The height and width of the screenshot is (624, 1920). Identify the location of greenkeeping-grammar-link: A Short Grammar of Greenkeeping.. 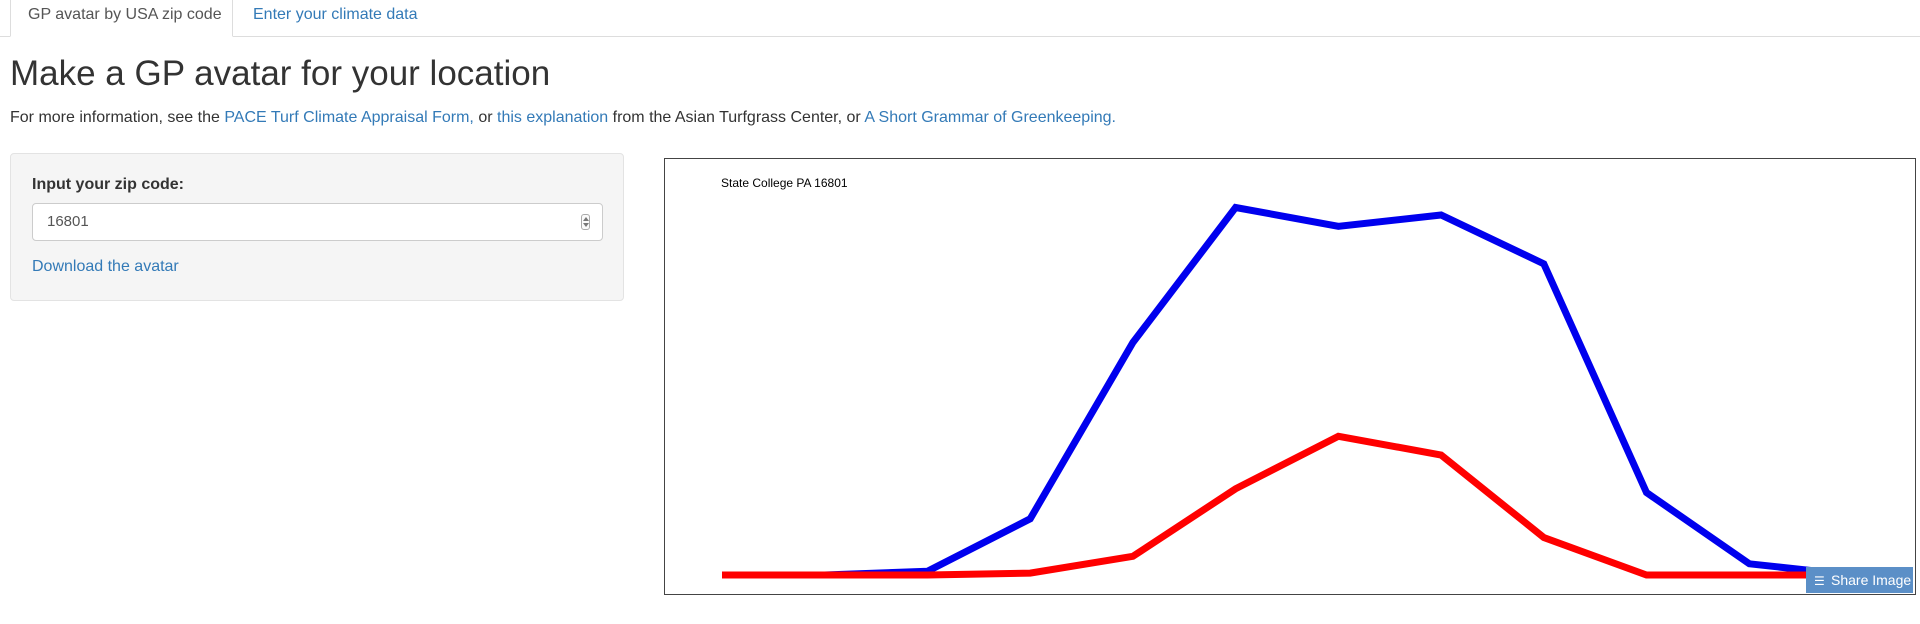
(990, 117).